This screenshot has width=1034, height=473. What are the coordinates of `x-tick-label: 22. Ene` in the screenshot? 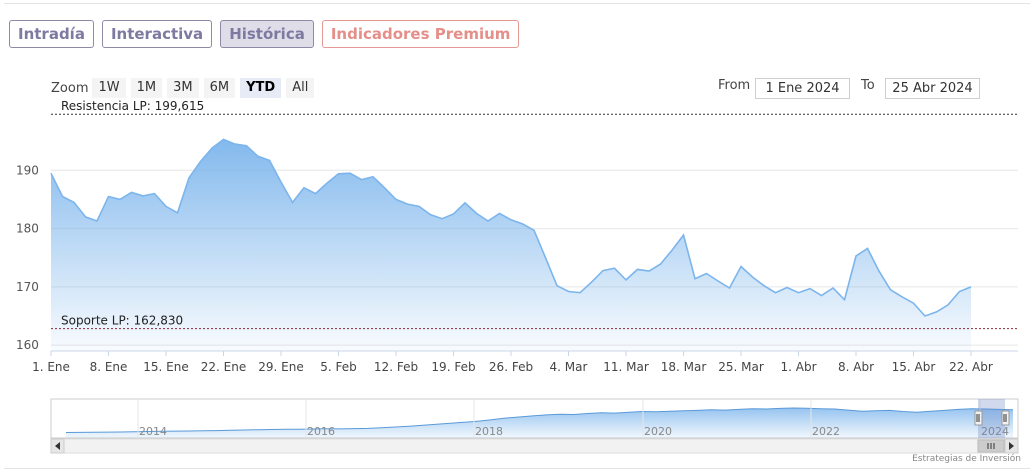 It's located at (223, 367).